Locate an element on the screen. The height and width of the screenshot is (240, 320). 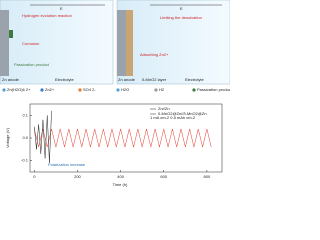
legend-text: SO4 2- is located at coordinates (89, 89).